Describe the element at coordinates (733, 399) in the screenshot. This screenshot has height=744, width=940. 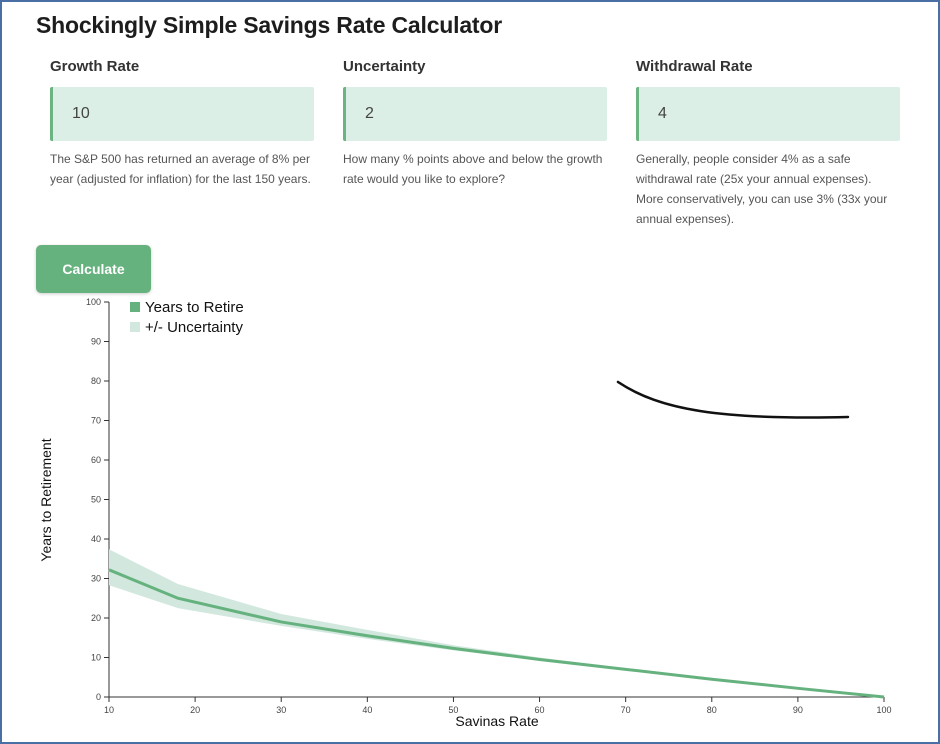
I see `annotation-scribble` at that location.